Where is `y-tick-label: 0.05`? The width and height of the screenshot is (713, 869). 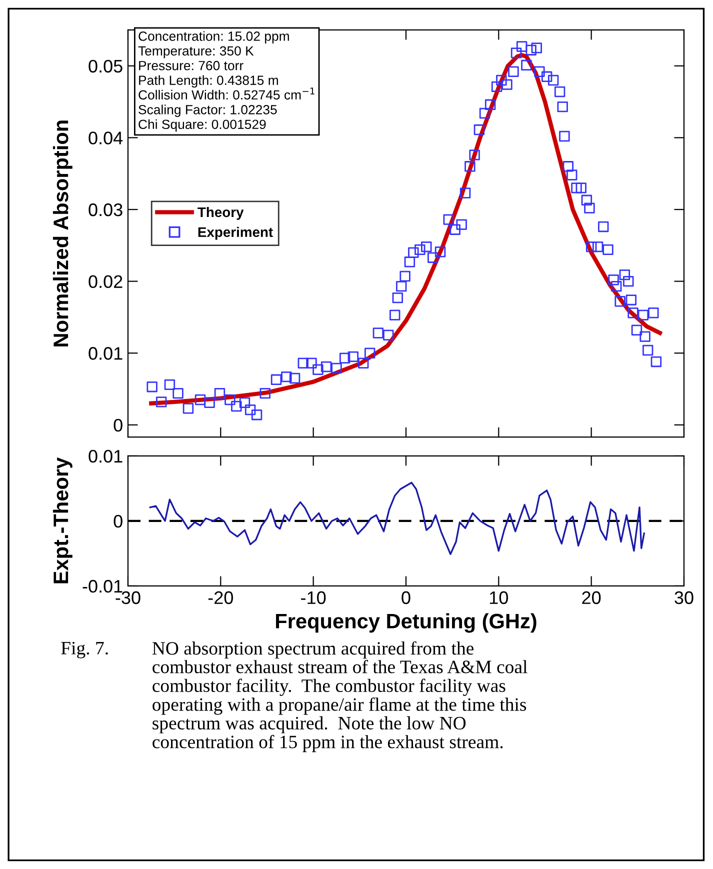 y-tick-label: 0.05 is located at coordinates (105, 66).